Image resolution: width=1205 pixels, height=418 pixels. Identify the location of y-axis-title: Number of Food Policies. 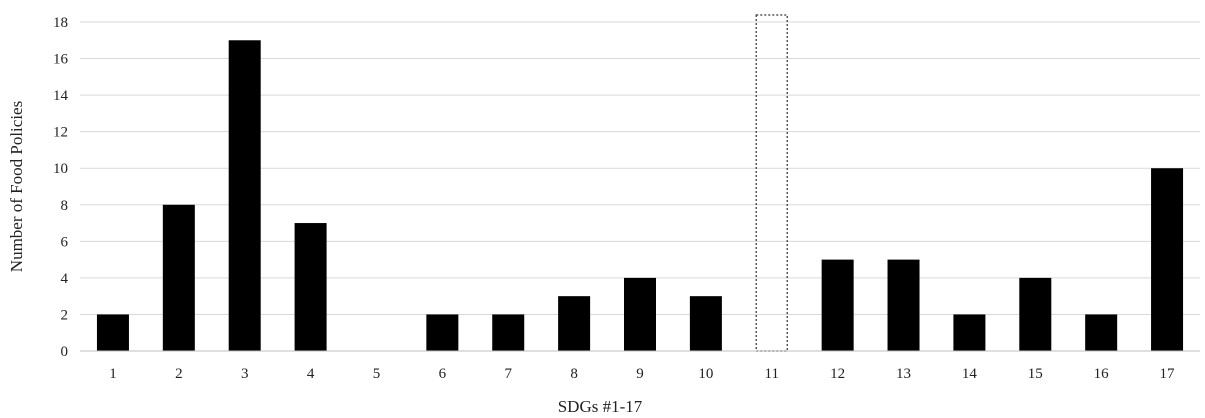
(16, 186).